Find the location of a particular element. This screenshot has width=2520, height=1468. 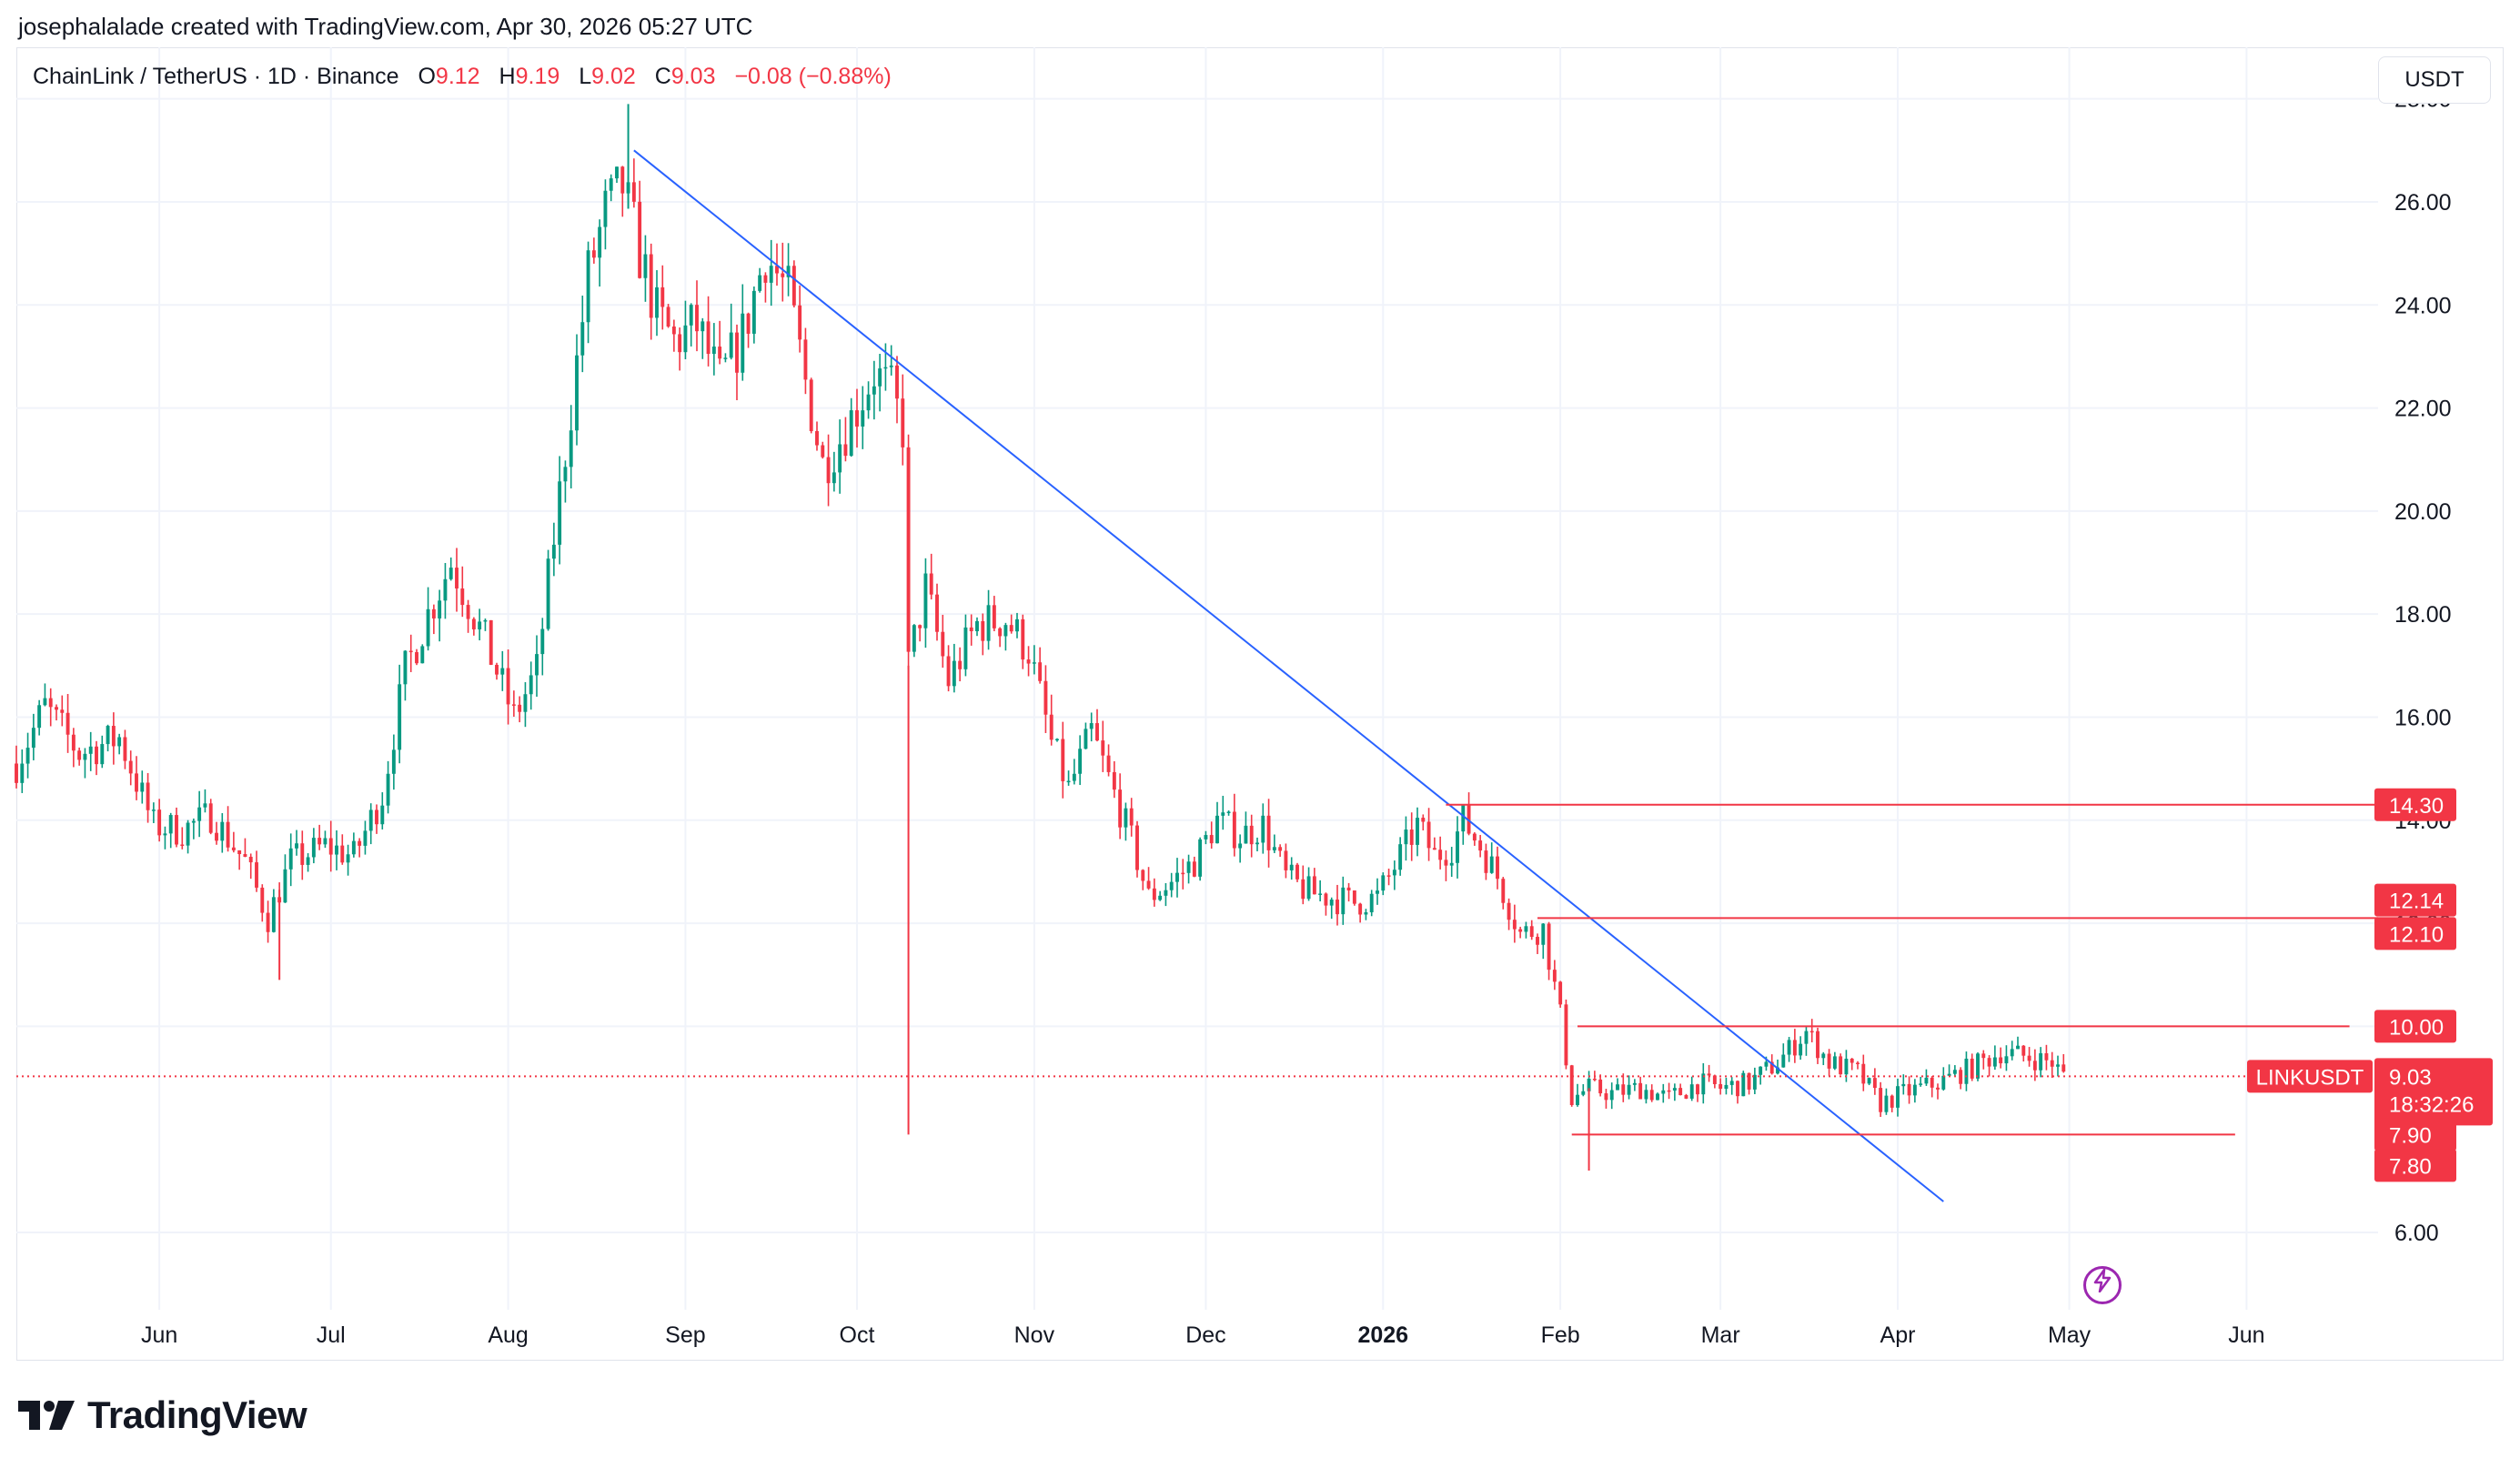

price-label: 7.80 is located at coordinates (2411, 1166).